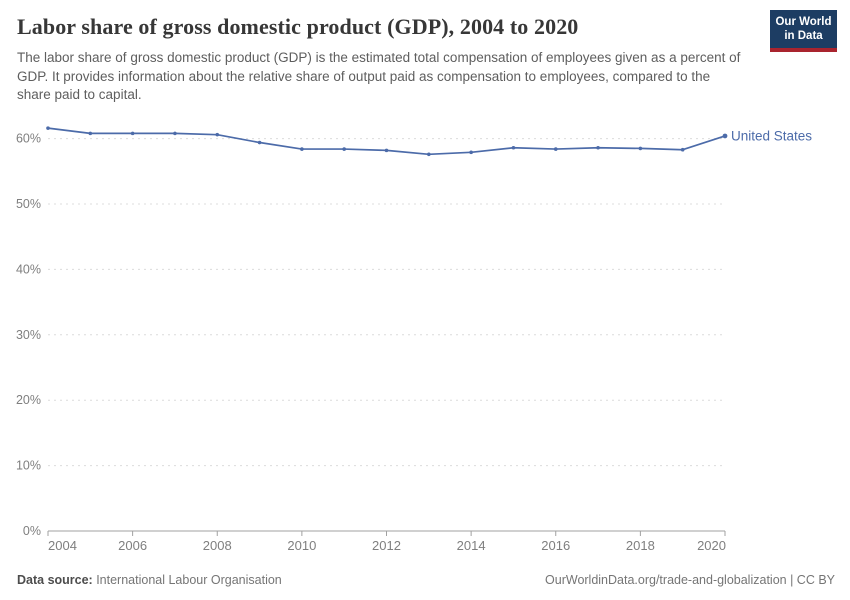 This screenshot has width=850, height=600. What do you see at coordinates (28, 269) in the screenshot?
I see `y-tick-label-40: 40%` at bounding box center [28, 269].